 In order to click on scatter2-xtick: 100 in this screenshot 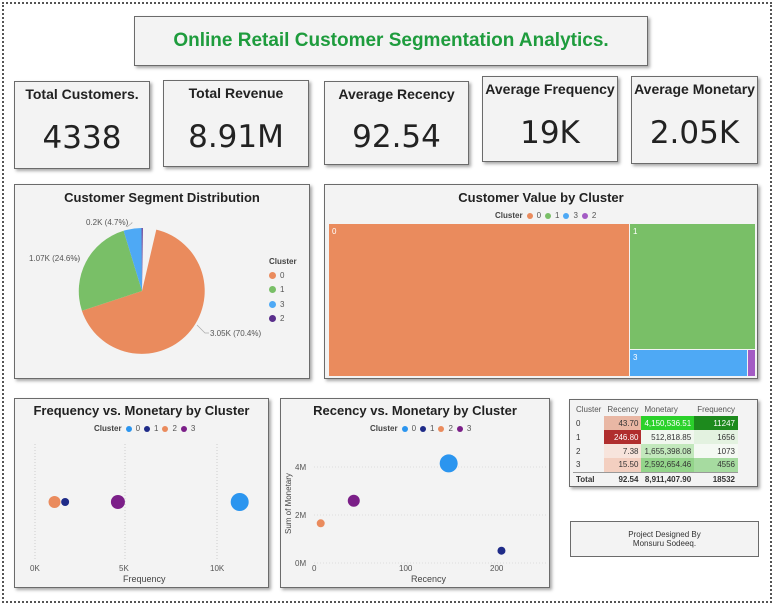, I will do `click(406, 568)`.